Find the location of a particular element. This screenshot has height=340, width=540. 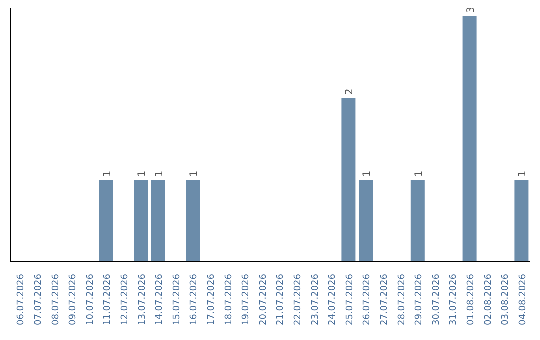

x-tick-label: 03.08.2026 is located at coordinates (506, 300).